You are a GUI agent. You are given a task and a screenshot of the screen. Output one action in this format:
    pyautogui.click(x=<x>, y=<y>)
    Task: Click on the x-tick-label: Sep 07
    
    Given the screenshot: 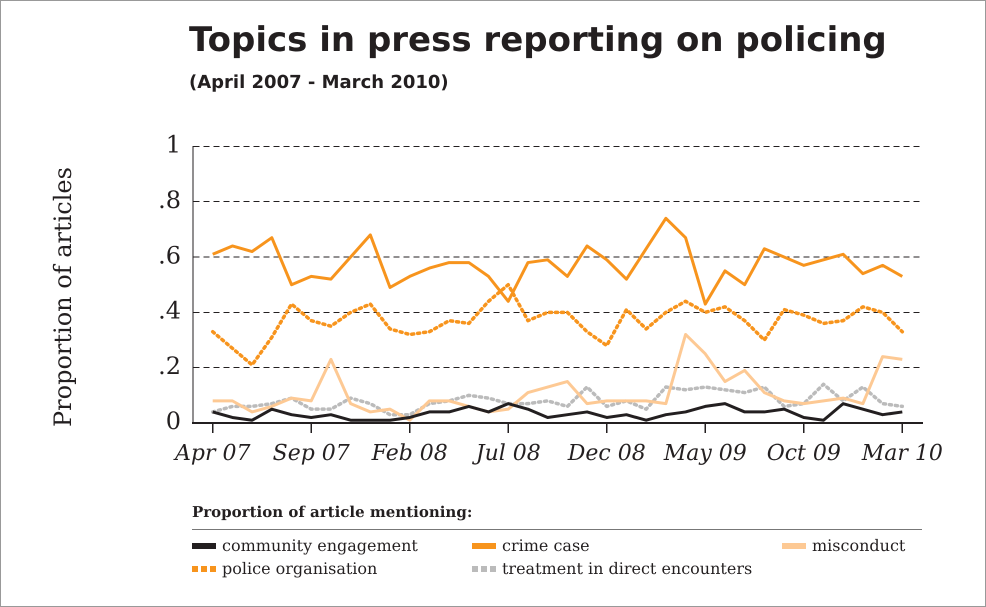 What is the action you would take?
    pyautogui.click(x=311, y=453)
    